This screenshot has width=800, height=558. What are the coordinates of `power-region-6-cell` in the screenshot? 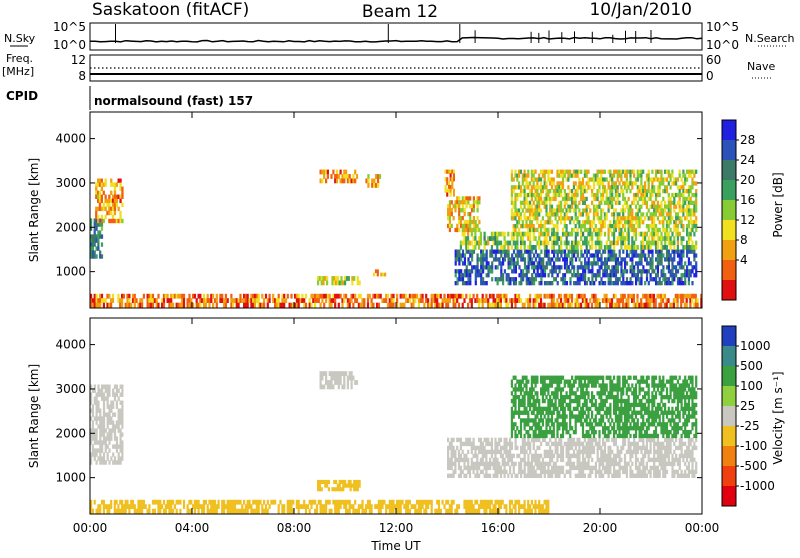 It's located at (449, 183).